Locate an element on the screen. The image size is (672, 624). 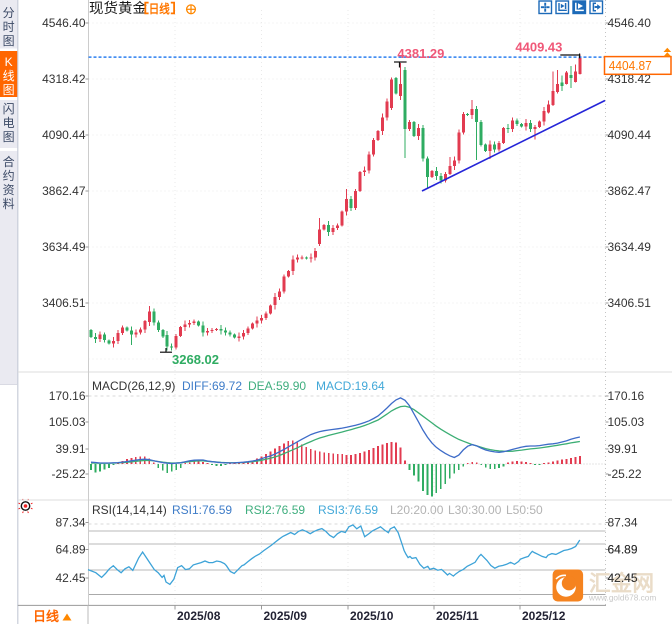
svg-text: DEA:59.90 is located at coordinates (277, 386).